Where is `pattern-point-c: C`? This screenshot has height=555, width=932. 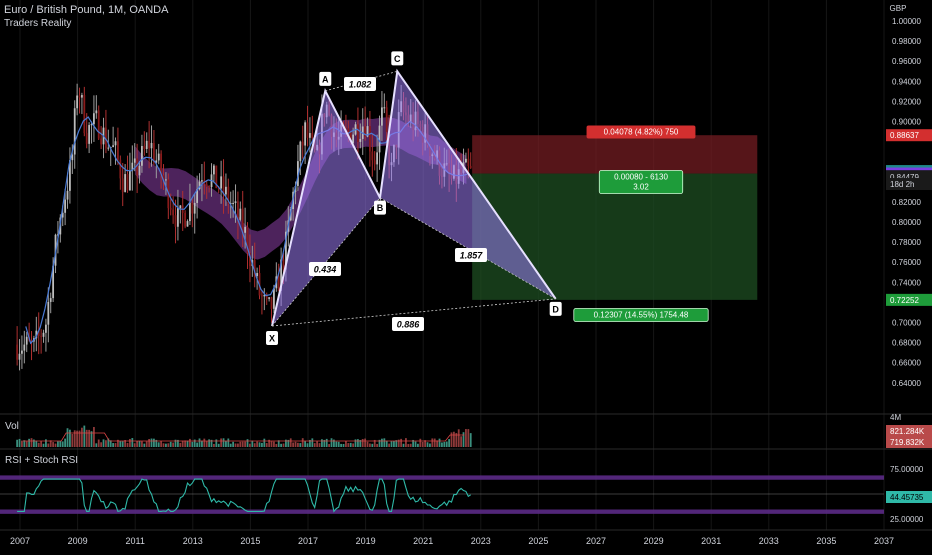 pattern-point-c: C is located at coordinates (397, 58).